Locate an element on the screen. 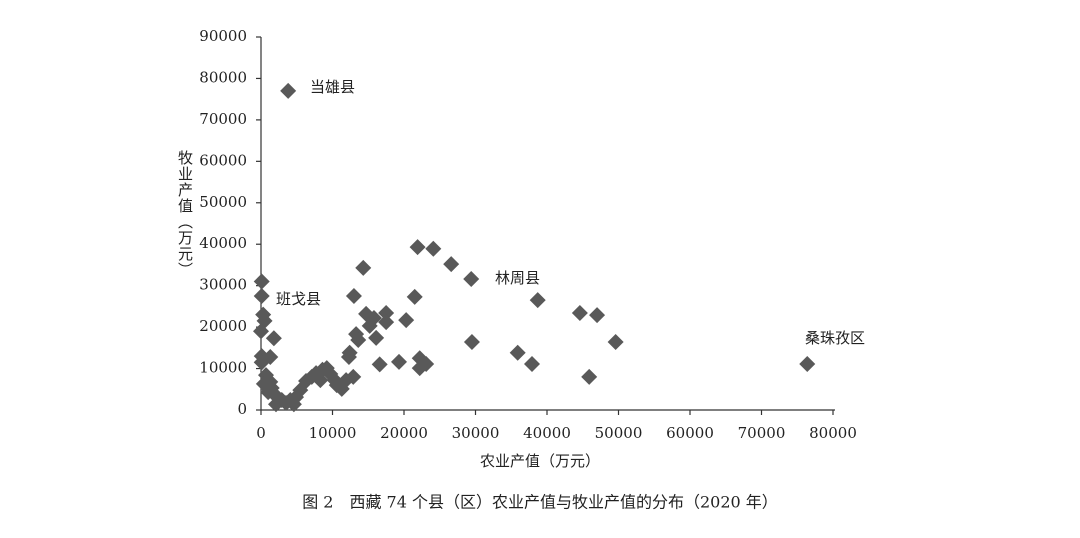 The height and width of the screenshot is (538, 1080). x-tick-label: 80000 is located at coordinates (833, 433).